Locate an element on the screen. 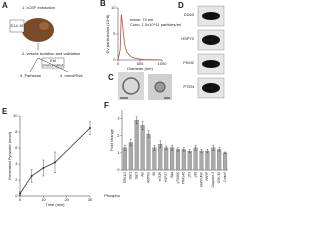 This screenshot has width=320, height=240. annotation: Conc: 1.0x10^11 particles/ml is located at coordinates (155, 24).